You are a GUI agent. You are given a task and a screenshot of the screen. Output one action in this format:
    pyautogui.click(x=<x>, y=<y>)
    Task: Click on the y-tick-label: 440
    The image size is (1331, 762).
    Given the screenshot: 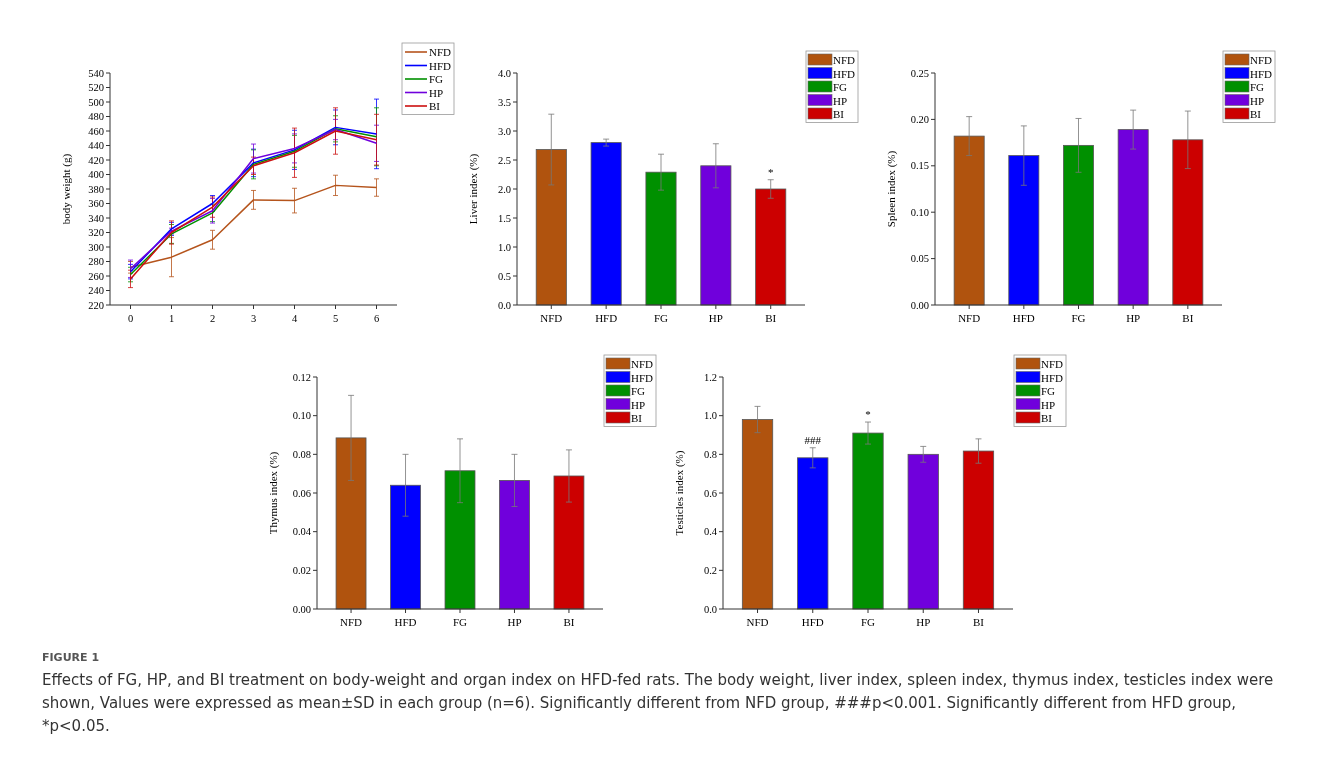 What is the action you would take?
    pyautogui.click(x=96, y=146)
    